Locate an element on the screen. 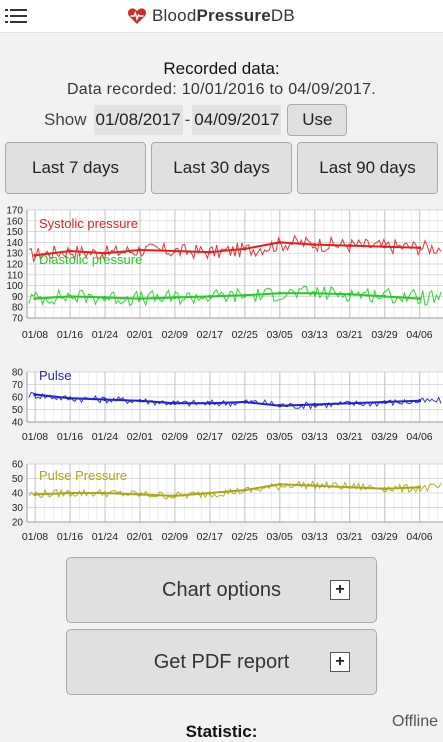 This screenshot has width=443, height=742. offline-status: Offline is located at coordinates (415, 721).